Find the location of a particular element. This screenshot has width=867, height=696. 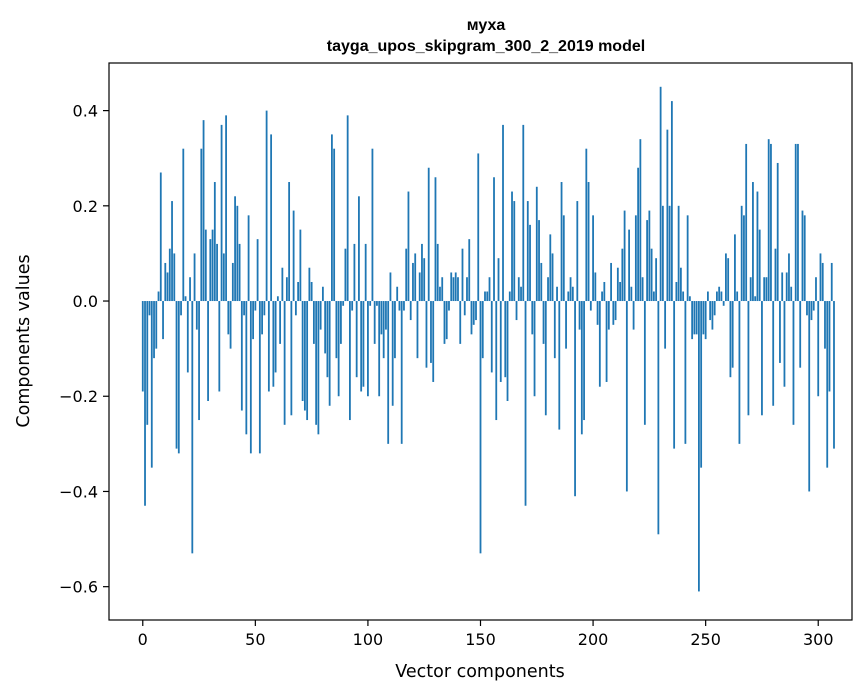

y-axis-ticks: −0.6 −0.4 −0.2 0.0 0.2 0.4 is located at coordinates (84, 349).